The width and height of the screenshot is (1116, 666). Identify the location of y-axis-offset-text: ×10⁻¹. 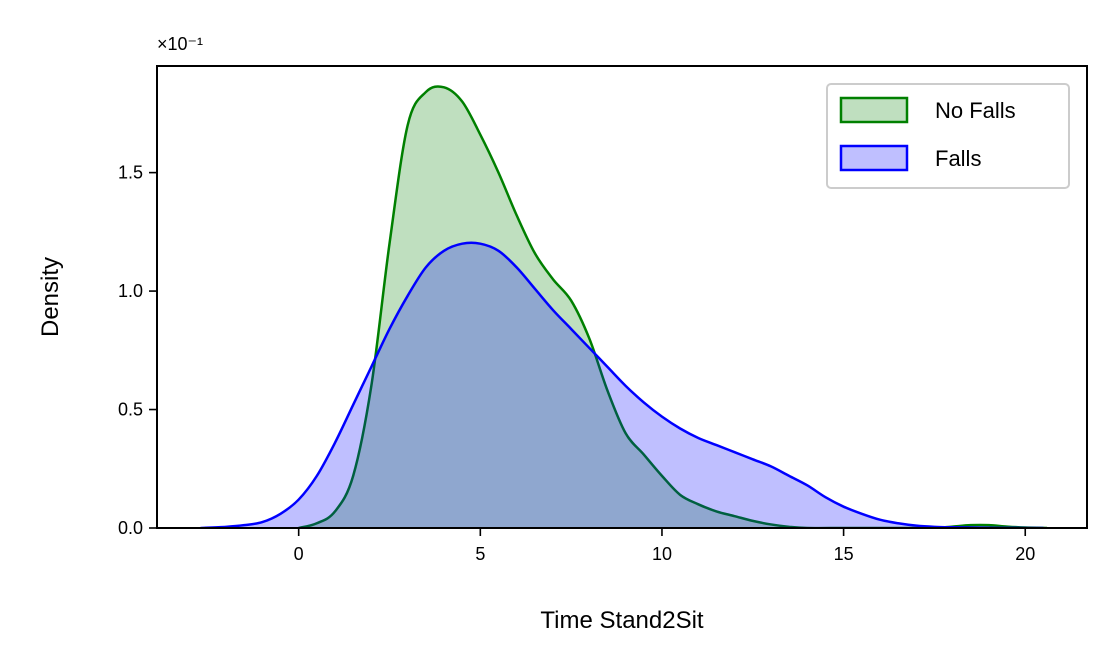
(180, 44).